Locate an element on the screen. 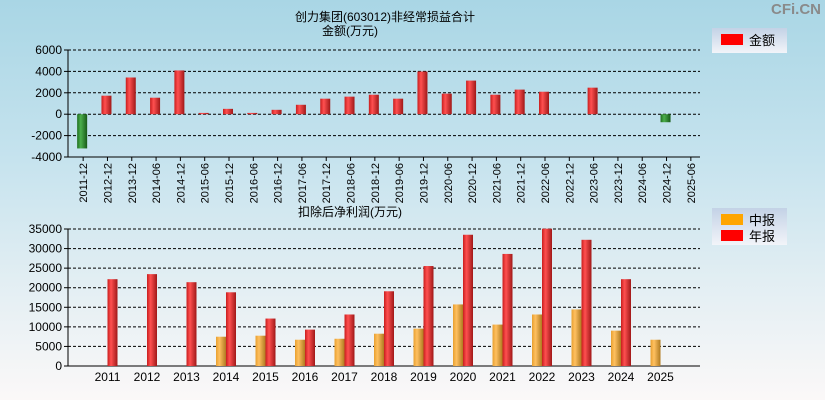  chart2-xtick-label: 2014 is located at coordinates (226, 377).